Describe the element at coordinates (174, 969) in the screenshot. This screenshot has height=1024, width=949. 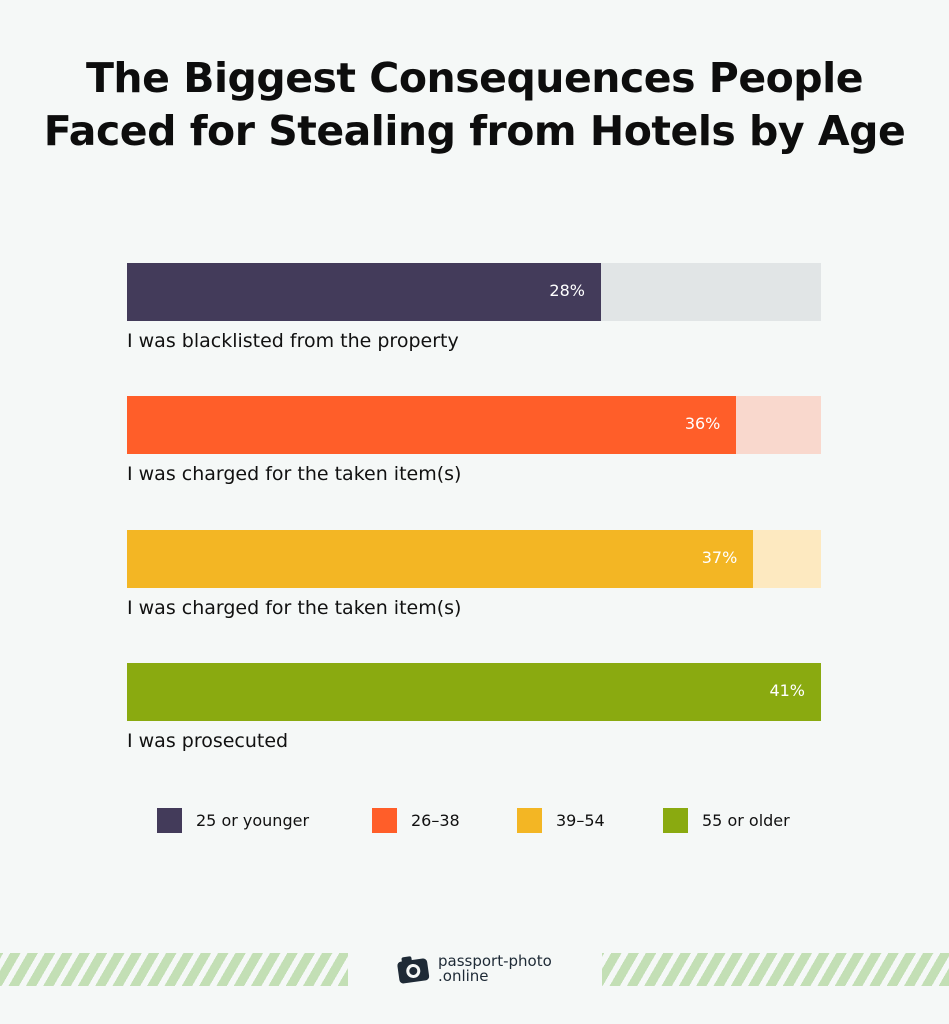
I see `decorative-stripe-left` at that location.